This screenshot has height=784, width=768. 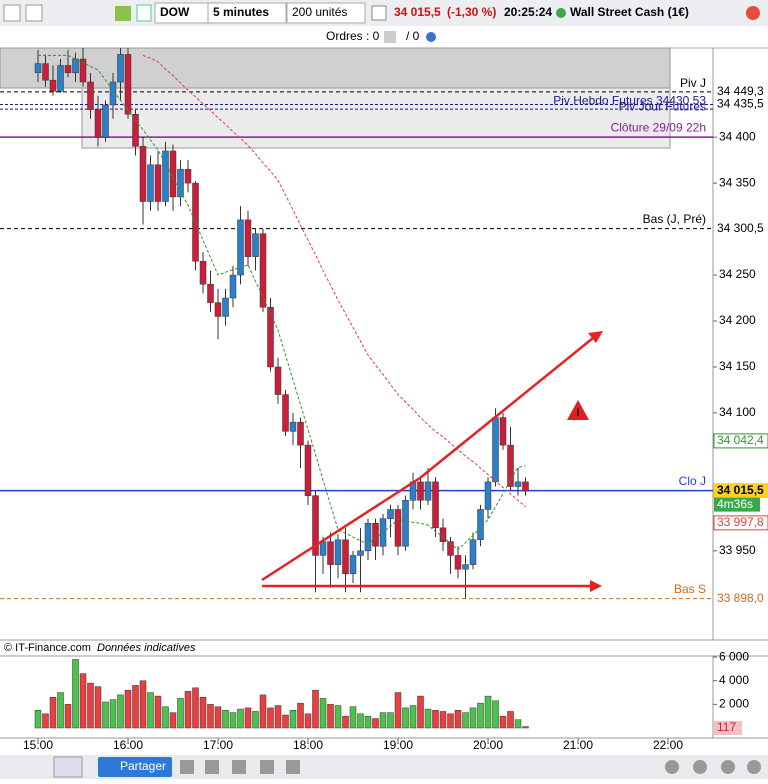 What do you see at coordinates (376, 118) in the screenshot?
I see `zone` at bounding box center [376, 118].